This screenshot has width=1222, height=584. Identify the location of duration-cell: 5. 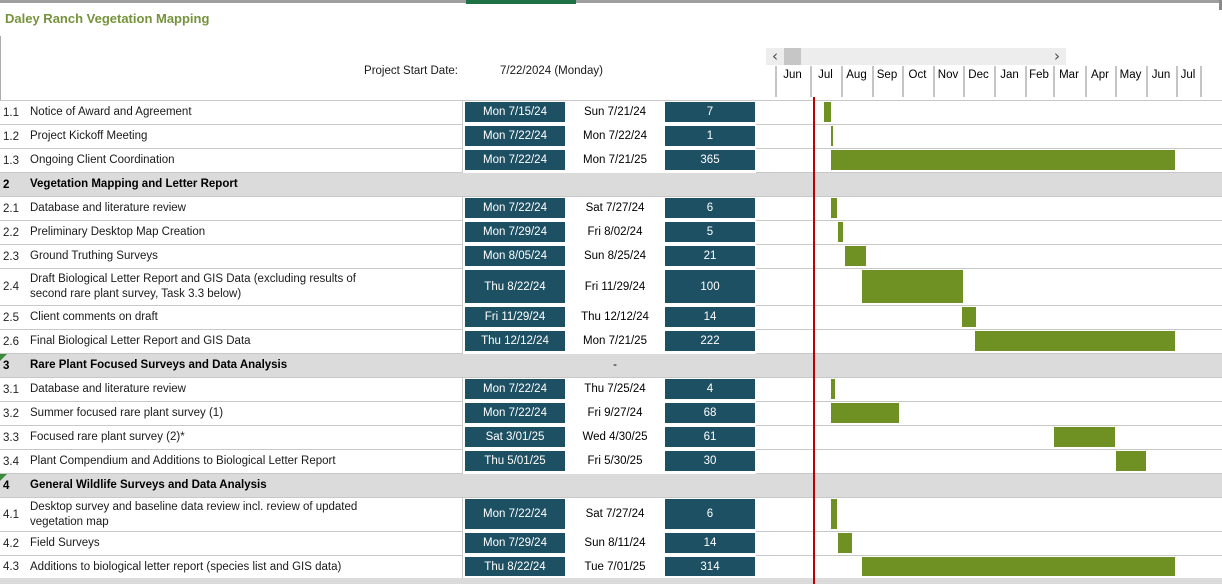
(710, 232).